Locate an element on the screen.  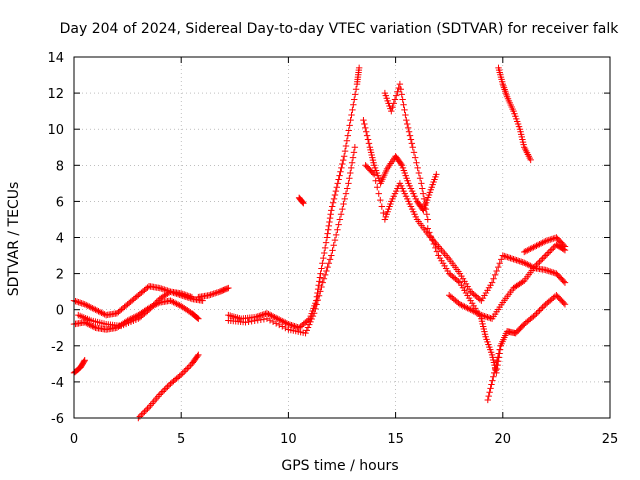
series-track-j is located at coordinates (400, 165).